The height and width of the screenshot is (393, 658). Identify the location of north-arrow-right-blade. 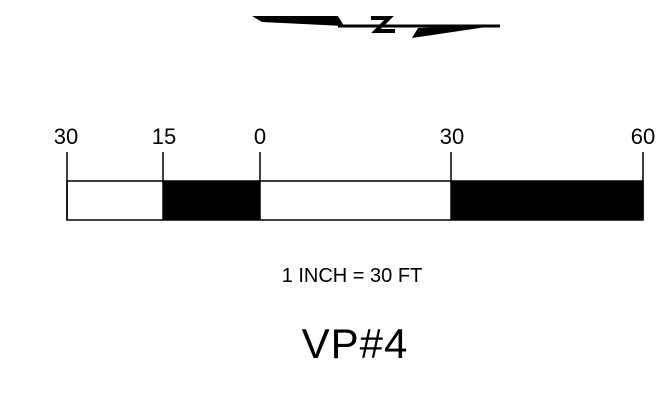
(456, 31).